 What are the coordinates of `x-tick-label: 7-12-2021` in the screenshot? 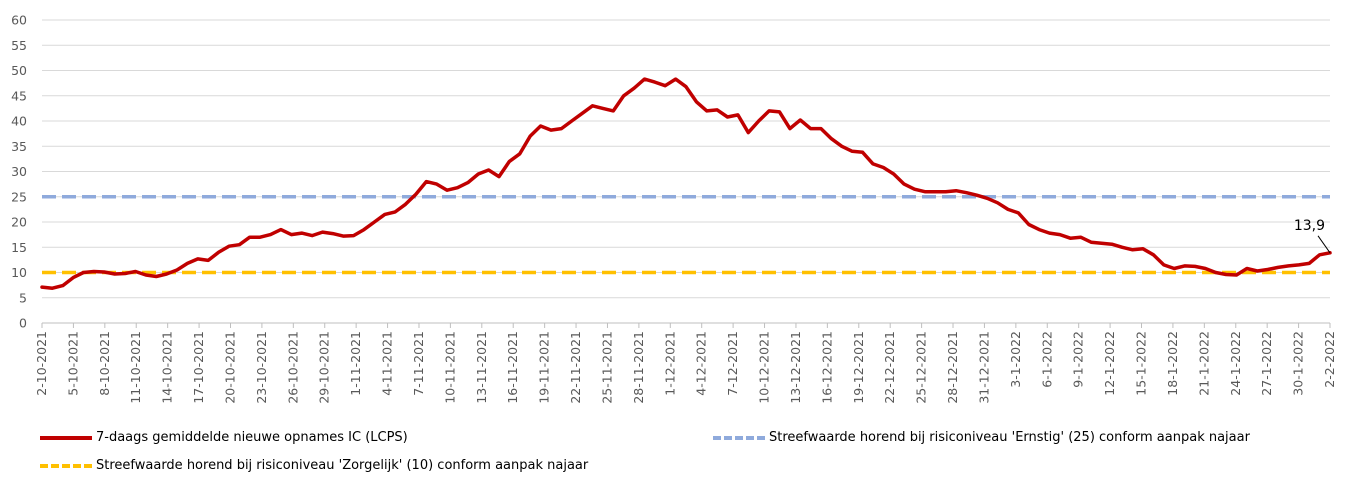 It's located at (732, 363).